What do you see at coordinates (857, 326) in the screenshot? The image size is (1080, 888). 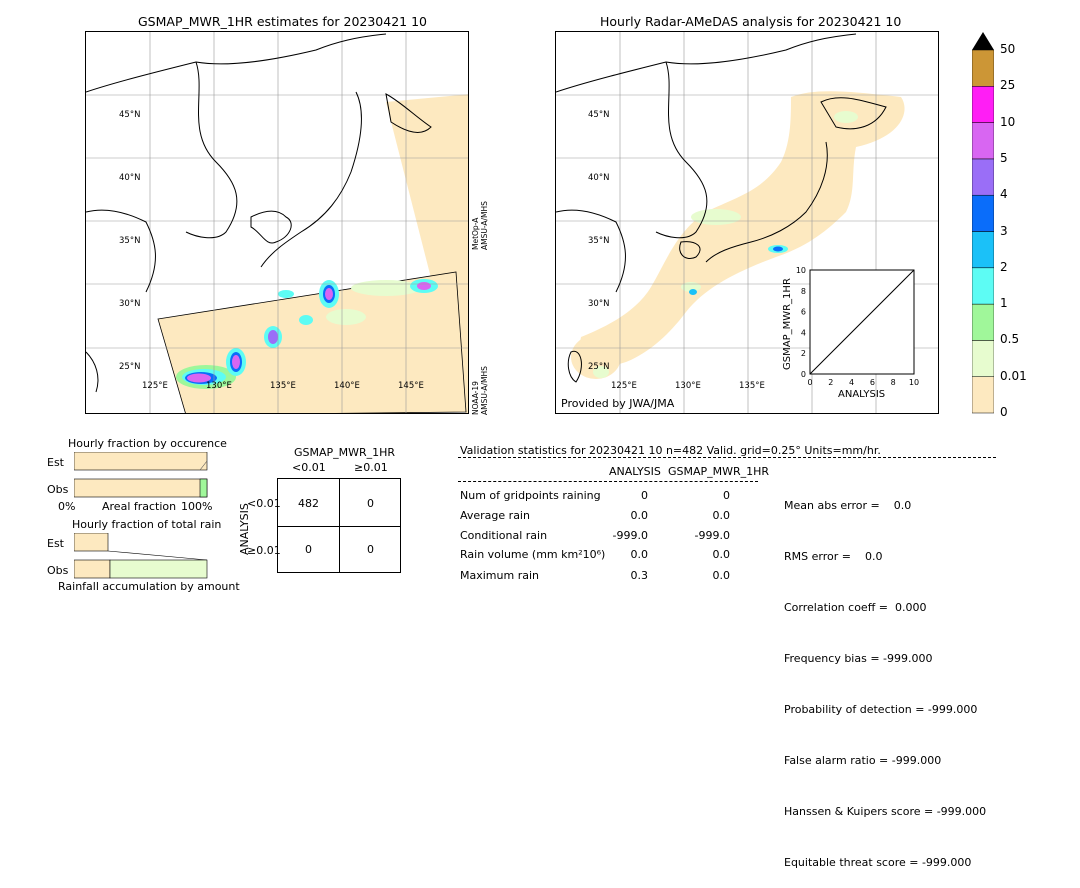 I see `scatter-svg: 00 2 2 4 4 6 6 8 8 10 10` at bounding box center [857, 326].